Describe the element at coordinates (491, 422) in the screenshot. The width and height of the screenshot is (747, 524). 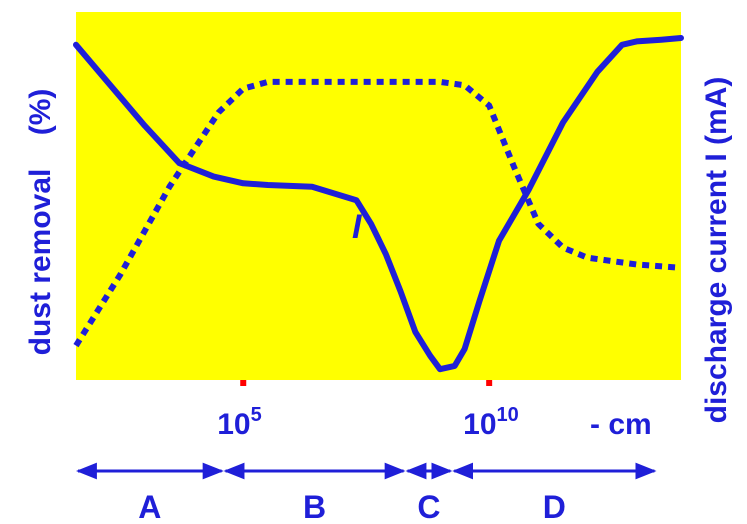
I see `x-tick-label: 1010` at that location.